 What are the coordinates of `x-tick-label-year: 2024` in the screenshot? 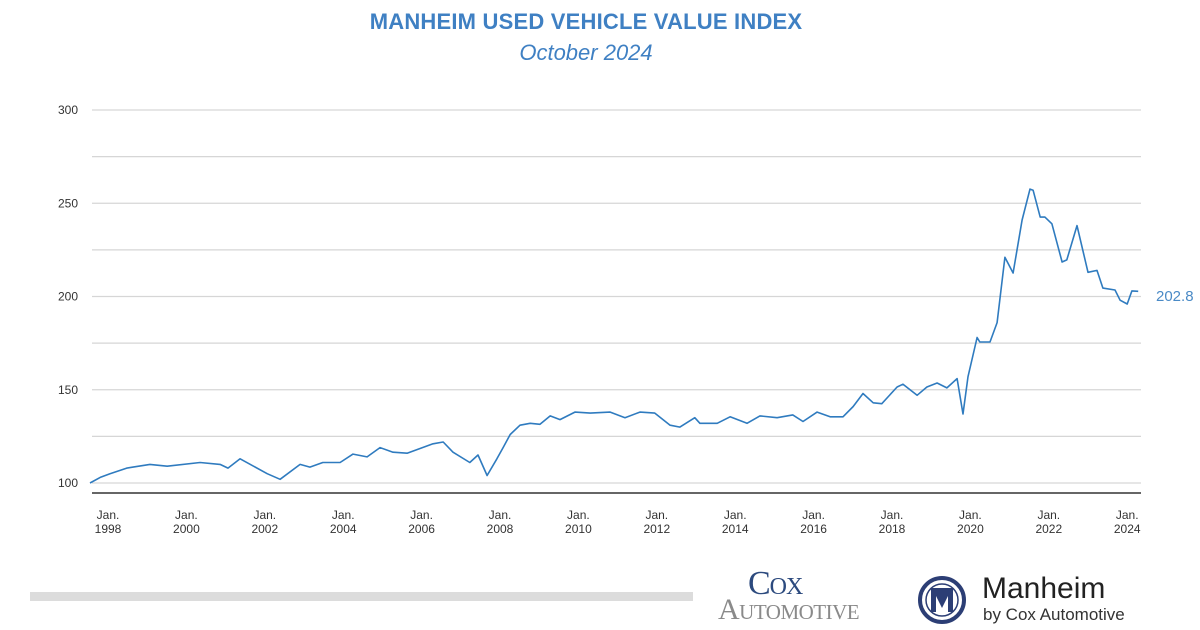 It's located at (1127, 529).